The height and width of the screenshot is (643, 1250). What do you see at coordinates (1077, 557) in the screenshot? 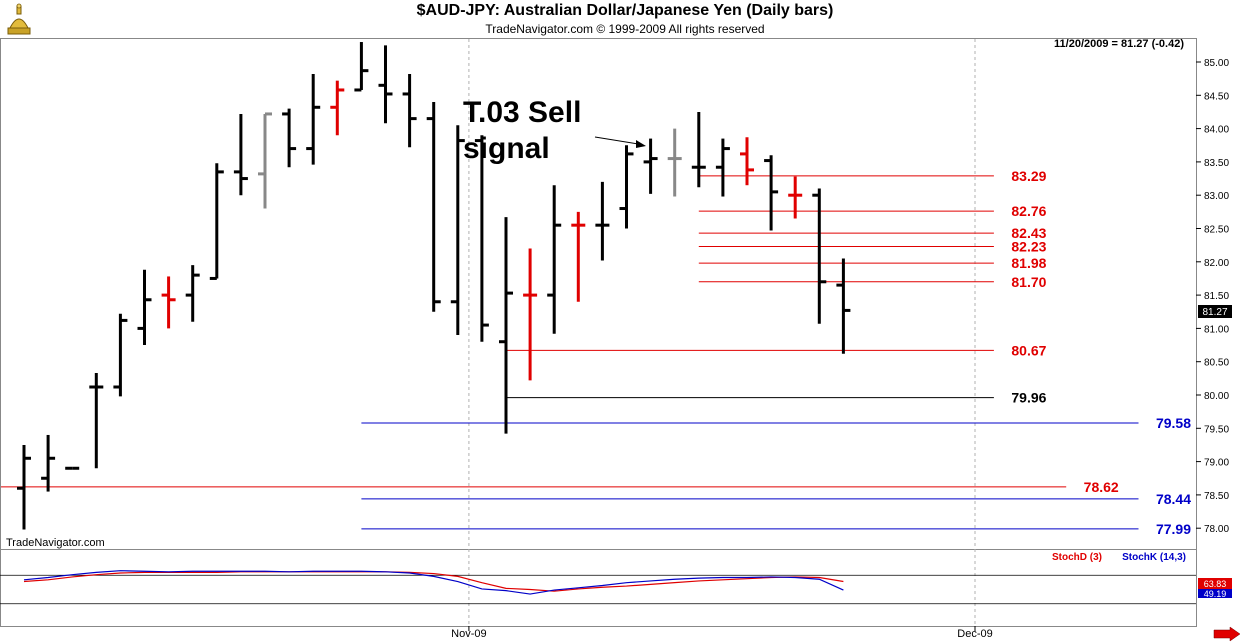
I see `legend-stochd: StochD (3)` at bounding box center [1077, 557].